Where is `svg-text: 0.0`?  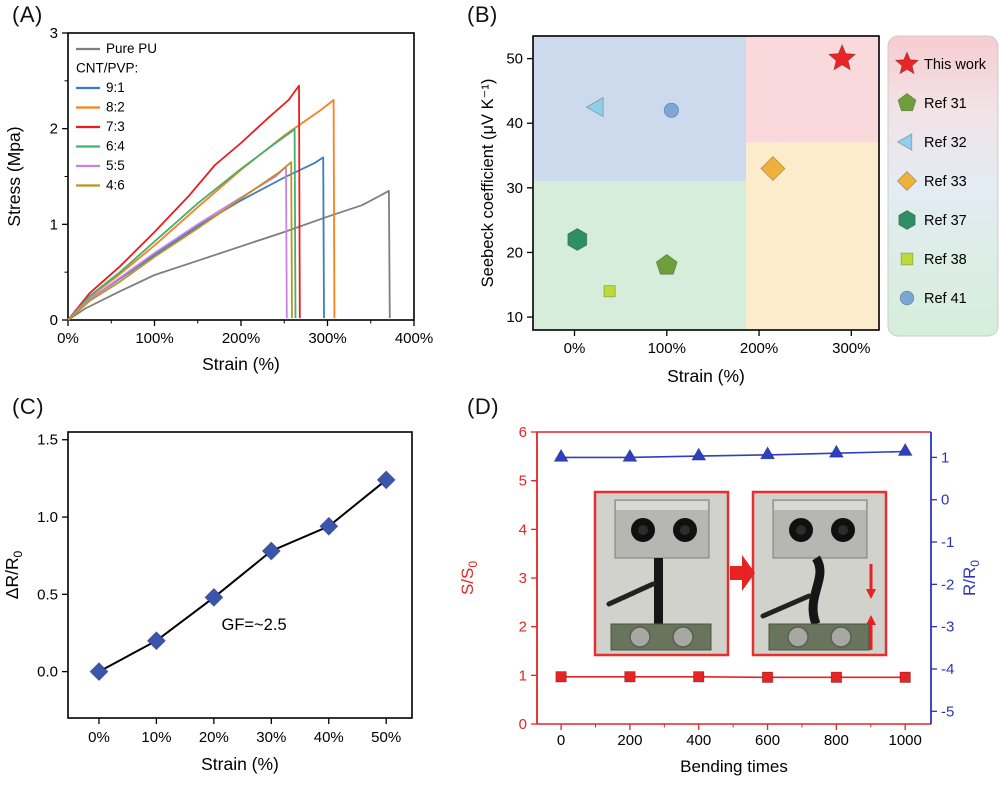
svg-text: 0.0 is located at coordinates (47, 672).